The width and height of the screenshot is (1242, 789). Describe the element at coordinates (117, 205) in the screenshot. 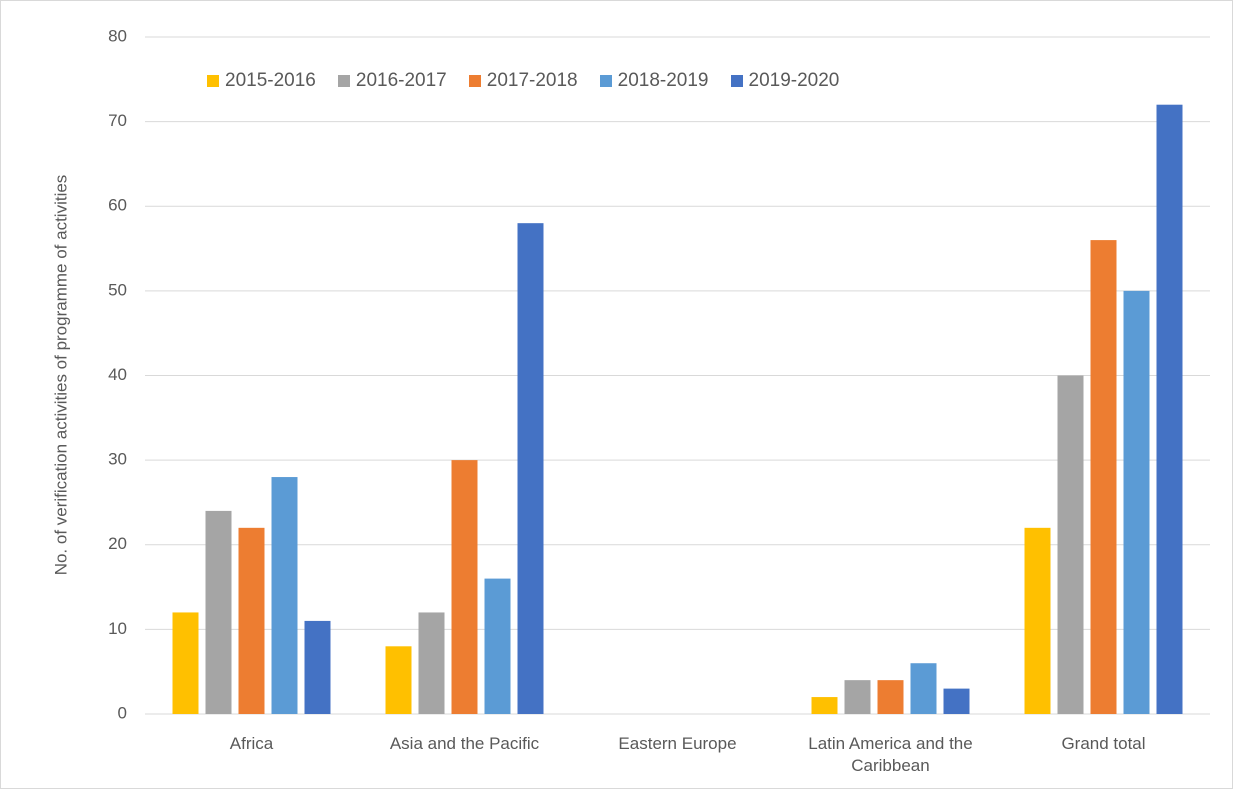

I see `y-tick-label: 60` at that location.